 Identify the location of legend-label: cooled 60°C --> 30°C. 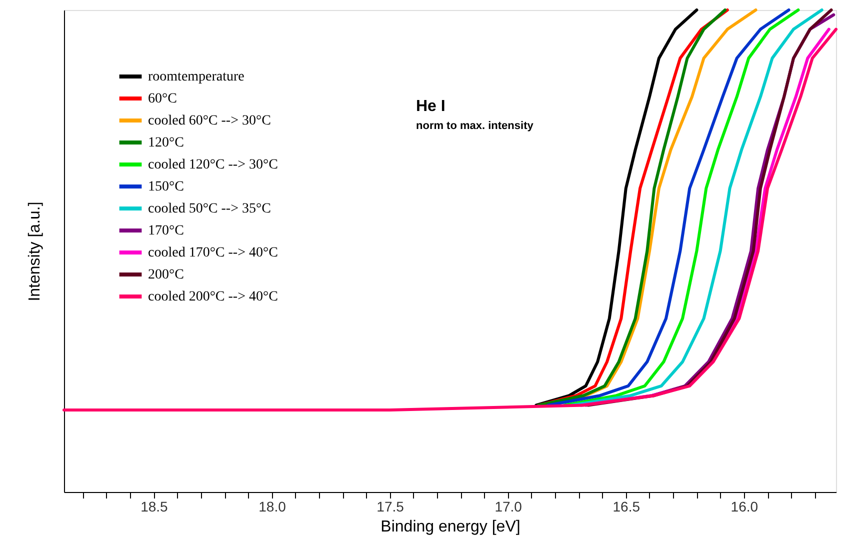
(209, 121).